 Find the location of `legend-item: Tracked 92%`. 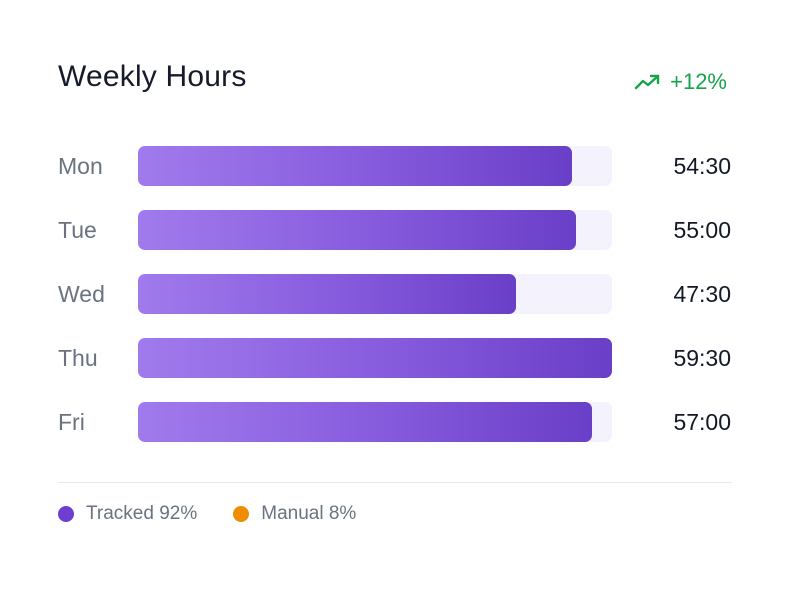

legend-item: Tracked 92% is located at coordinates (127, 514).